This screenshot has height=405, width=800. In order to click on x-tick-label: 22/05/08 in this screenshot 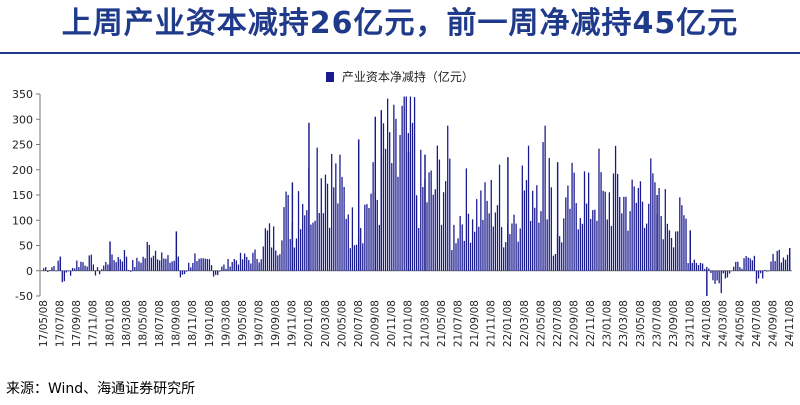, I will do `click(541, 323)`.